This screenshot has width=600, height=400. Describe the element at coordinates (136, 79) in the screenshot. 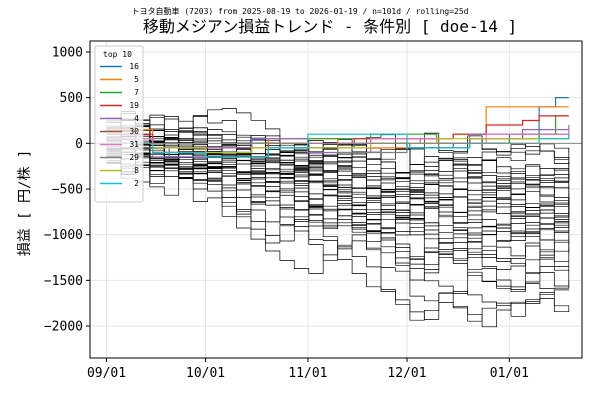

I see `legend-entry-label: 5` at that location.